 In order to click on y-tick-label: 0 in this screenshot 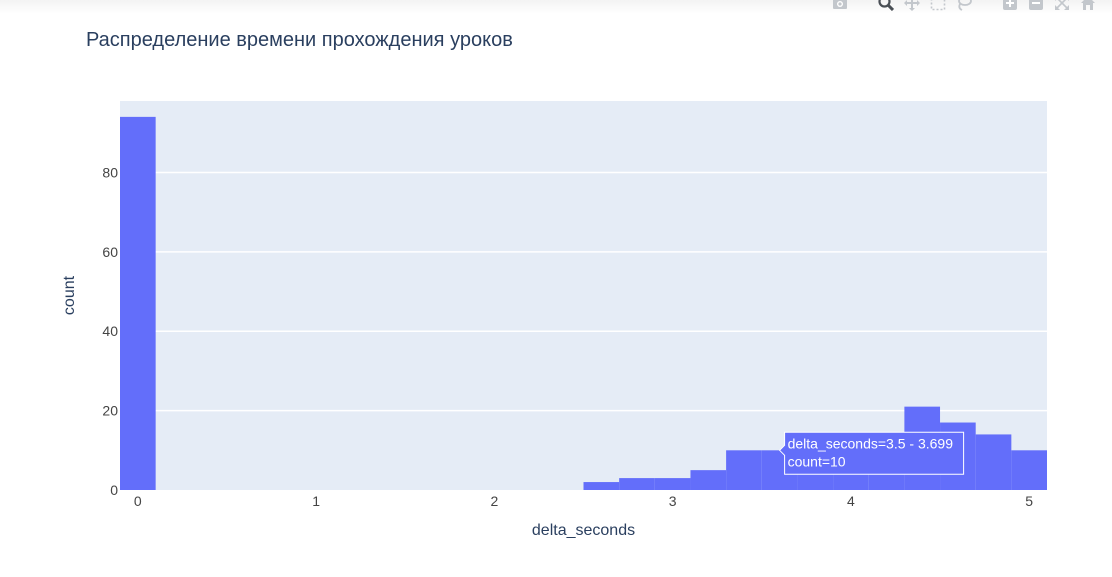, I will do `click(114, 490)`.